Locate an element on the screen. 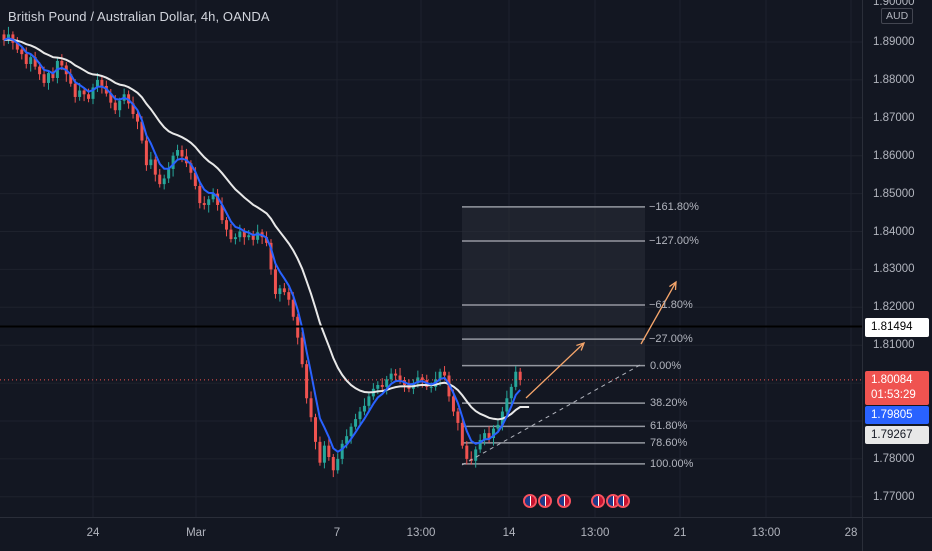 The image size is (932, 551). currency-unit-button: AUD is located at coordinates (897, 16).